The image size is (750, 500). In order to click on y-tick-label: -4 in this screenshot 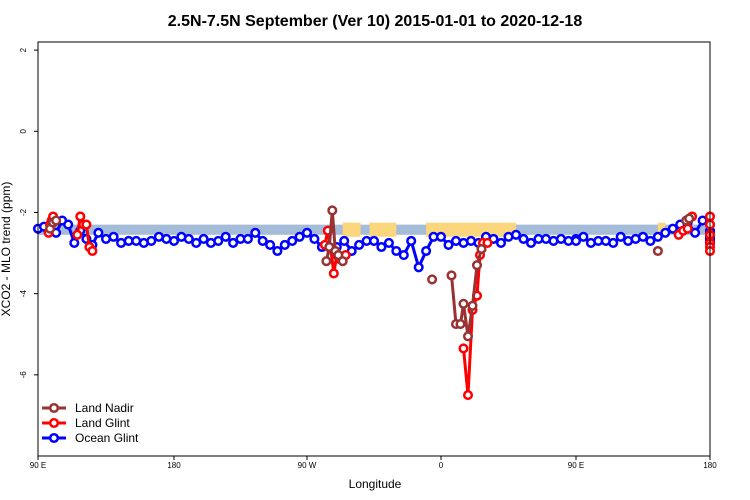, I will do `click(23, 294)`.